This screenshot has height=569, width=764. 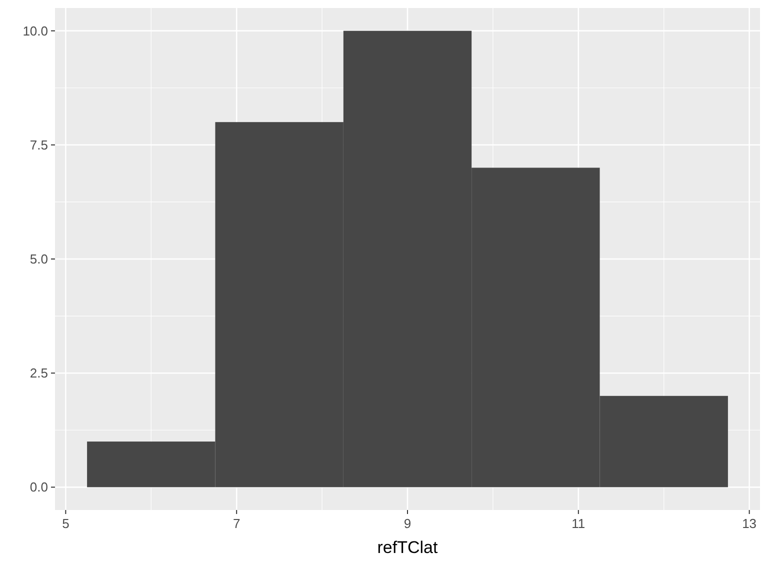 I want to click on x-tick-label: 7, so click(x=236, y=523).